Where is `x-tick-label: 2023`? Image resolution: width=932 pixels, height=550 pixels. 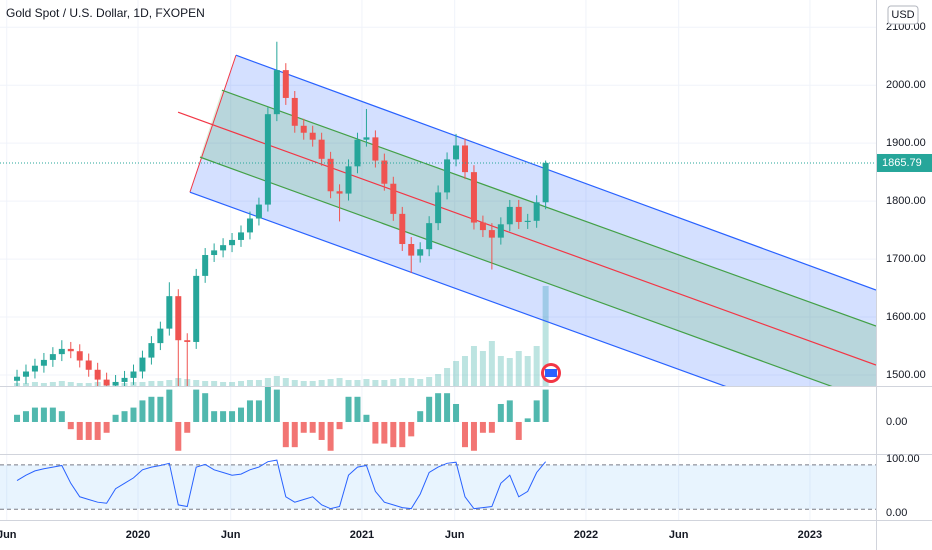
x-tick-label: 2023 is located at coordinates (810, 535).